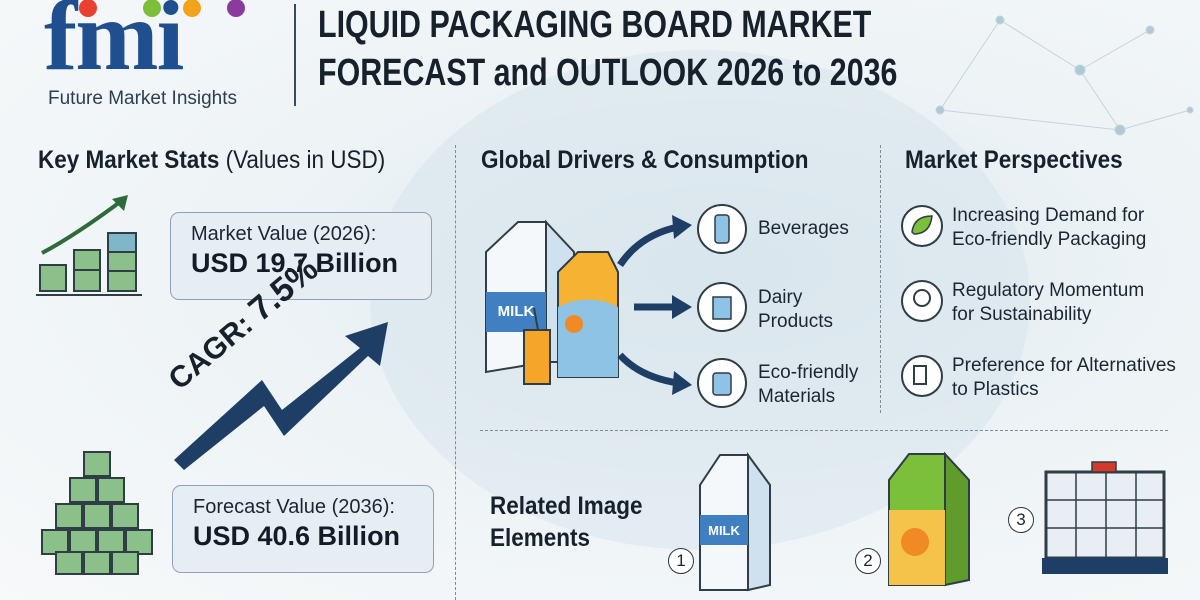  I want to click on stat-box: Forecast Value (2036): USD 40.6 Billion, so click(303, 529).